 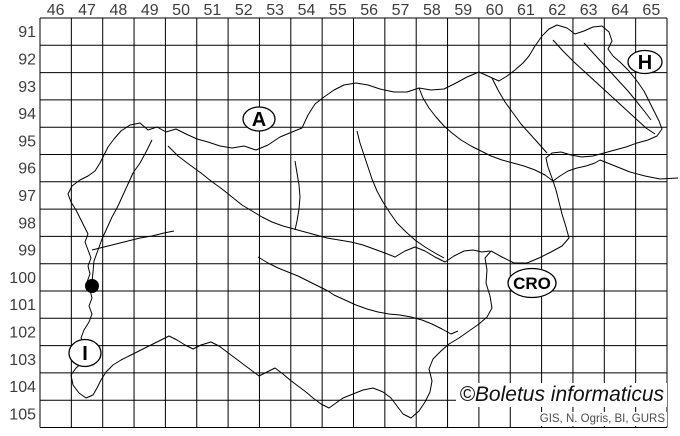 What do you see at coordinates (22, 332) in the screenshot?
I see `row-label: 102` at bounding box center [22, 332].